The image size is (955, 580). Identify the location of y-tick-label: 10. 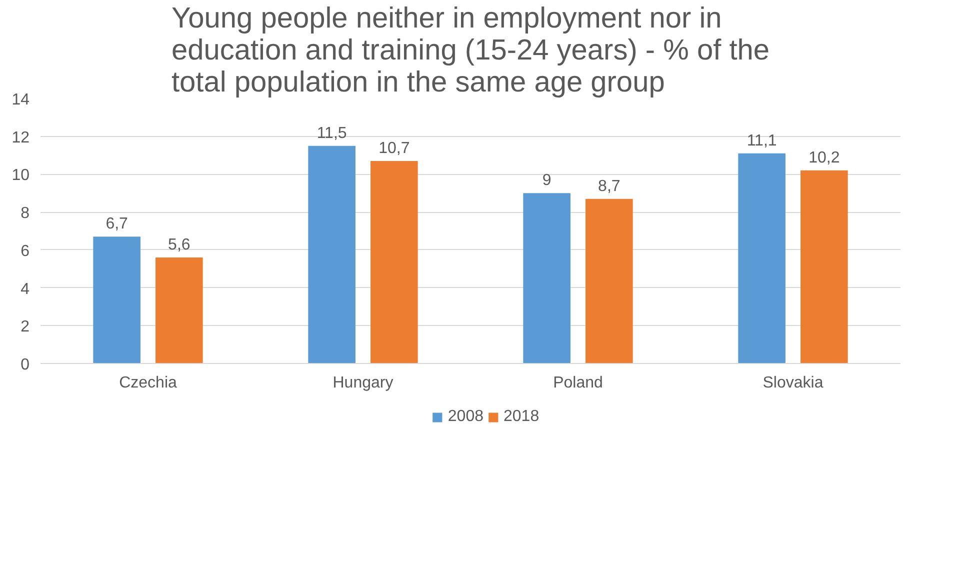
(21, 175).